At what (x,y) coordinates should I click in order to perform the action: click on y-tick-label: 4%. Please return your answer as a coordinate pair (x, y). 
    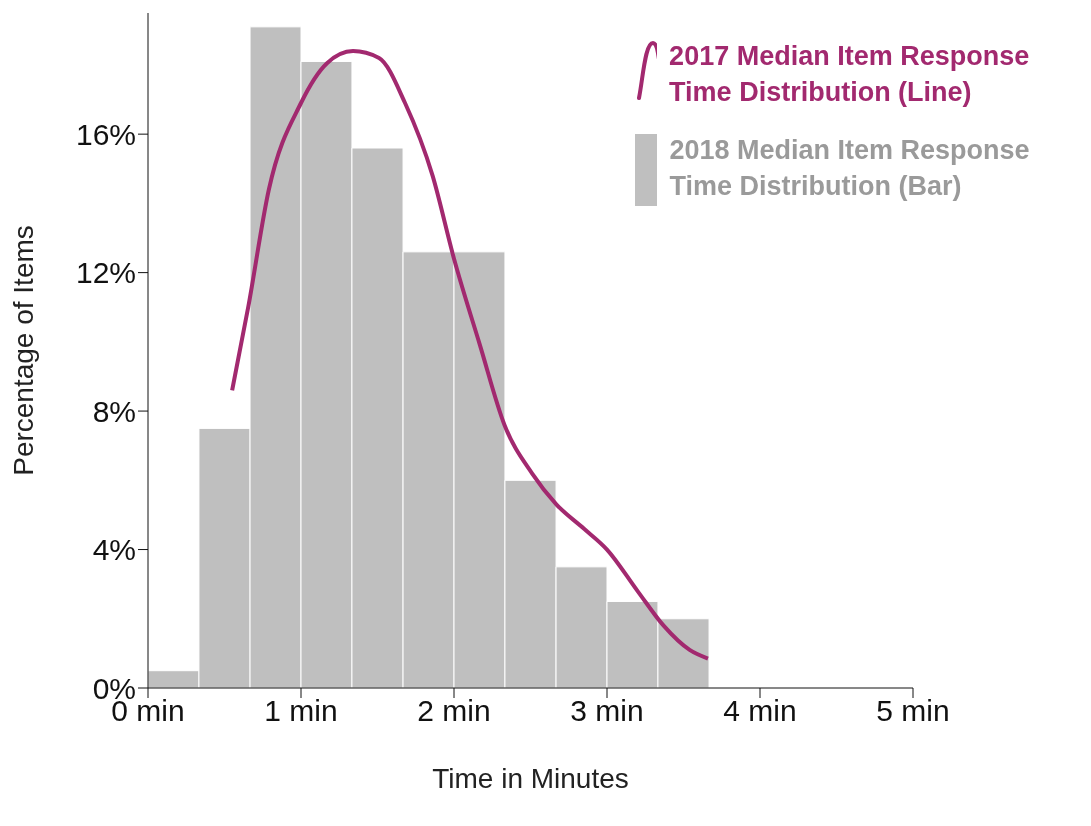
    Looking at the image, I should click on (114, 550).